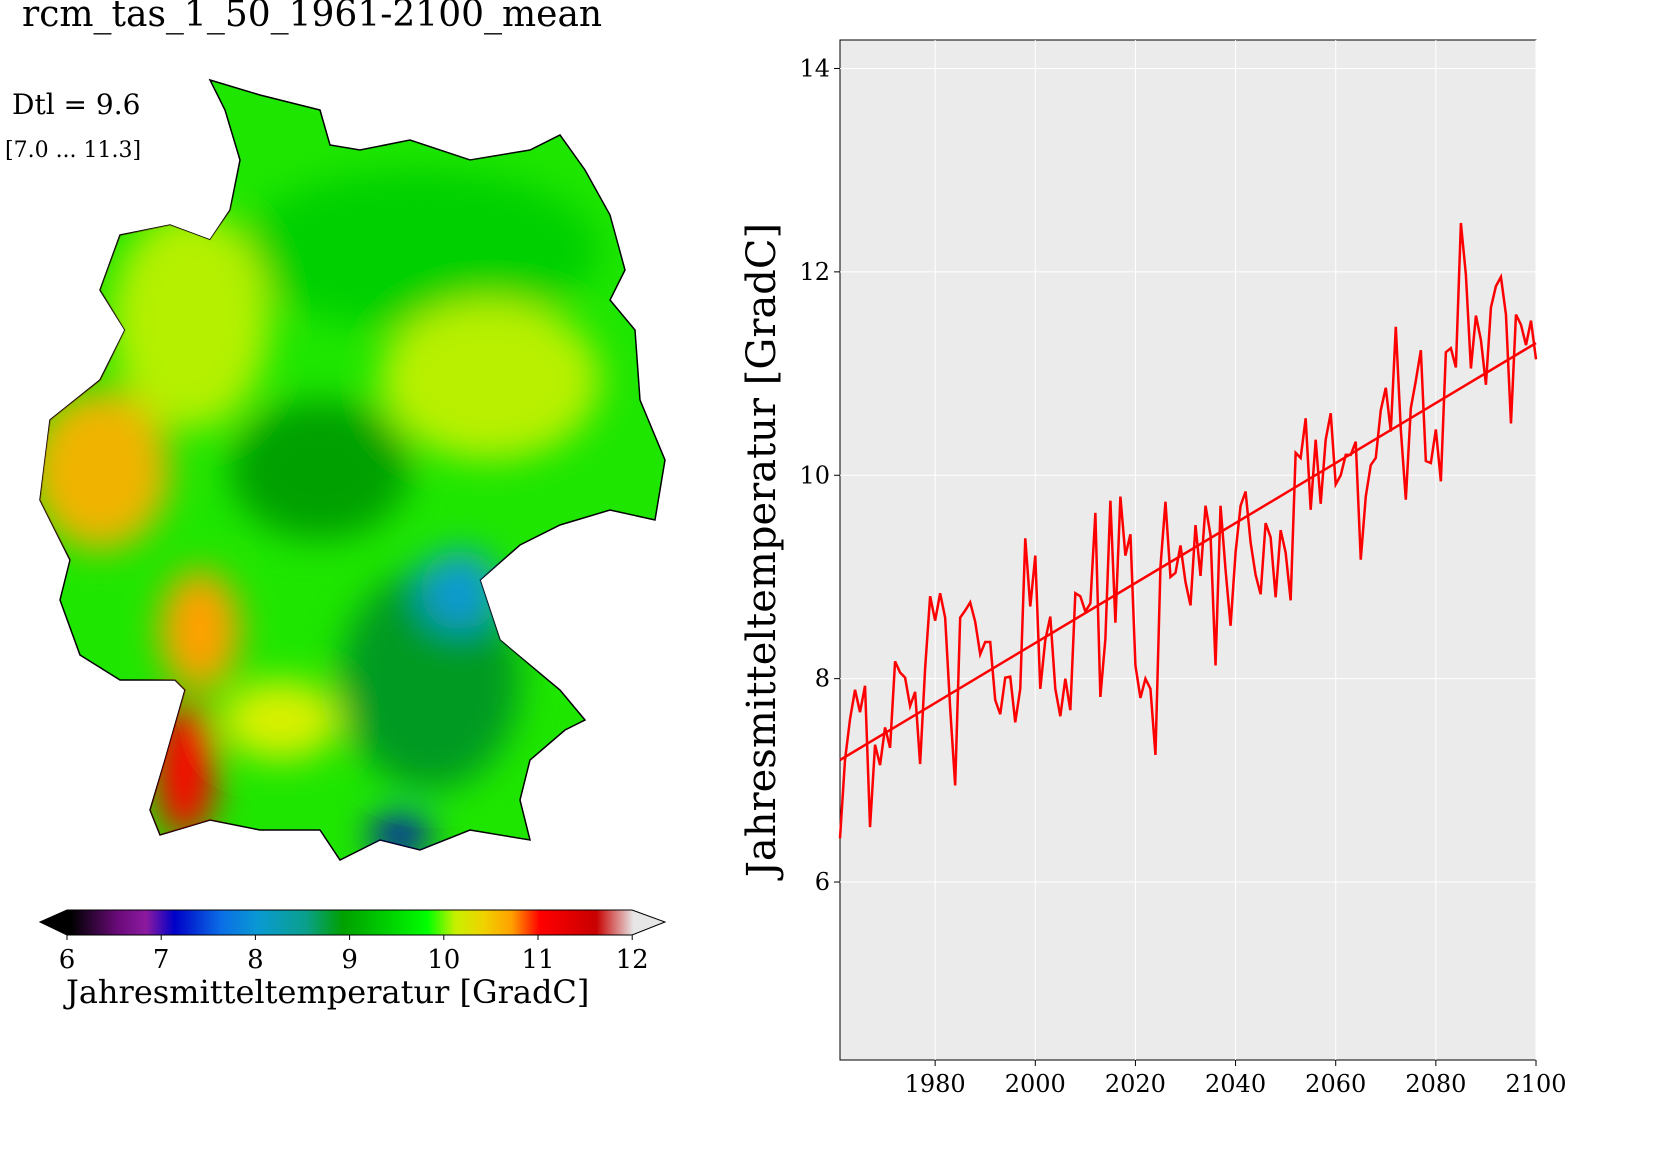 This screenshot has width=1657, height=1160. Describe the element at coordinates (1235, 1084) in the screenshot. I see `x-tick-label: 2040` at that location.